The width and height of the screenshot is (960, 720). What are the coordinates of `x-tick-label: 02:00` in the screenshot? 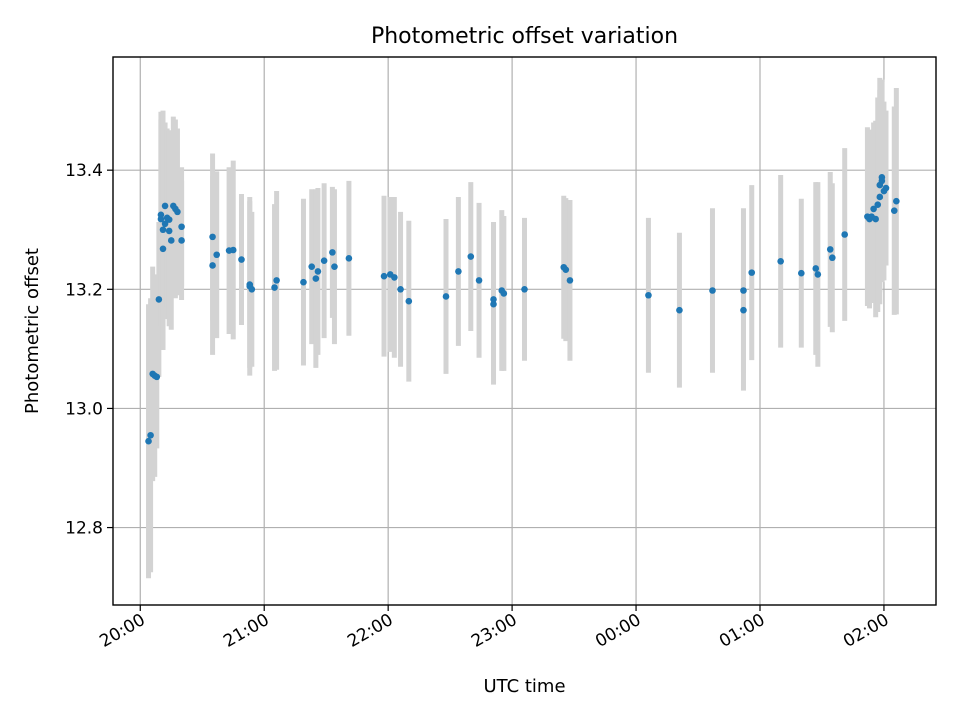 It's located at (866, 631).